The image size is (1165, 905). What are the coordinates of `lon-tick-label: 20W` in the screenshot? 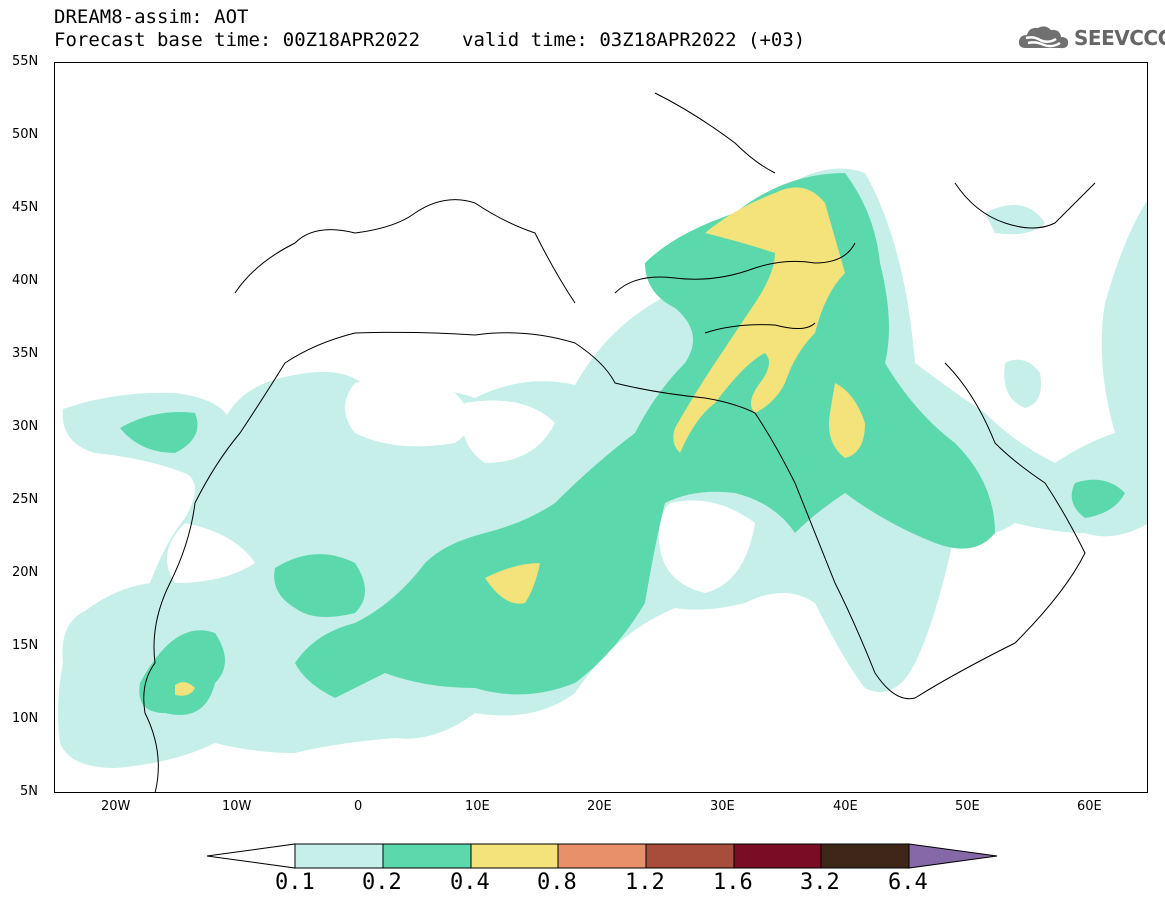 It's located at (116, 806).